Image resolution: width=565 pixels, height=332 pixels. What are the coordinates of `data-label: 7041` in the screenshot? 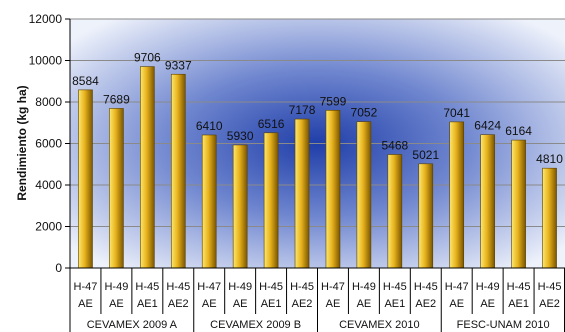 It's located at (456, 113).